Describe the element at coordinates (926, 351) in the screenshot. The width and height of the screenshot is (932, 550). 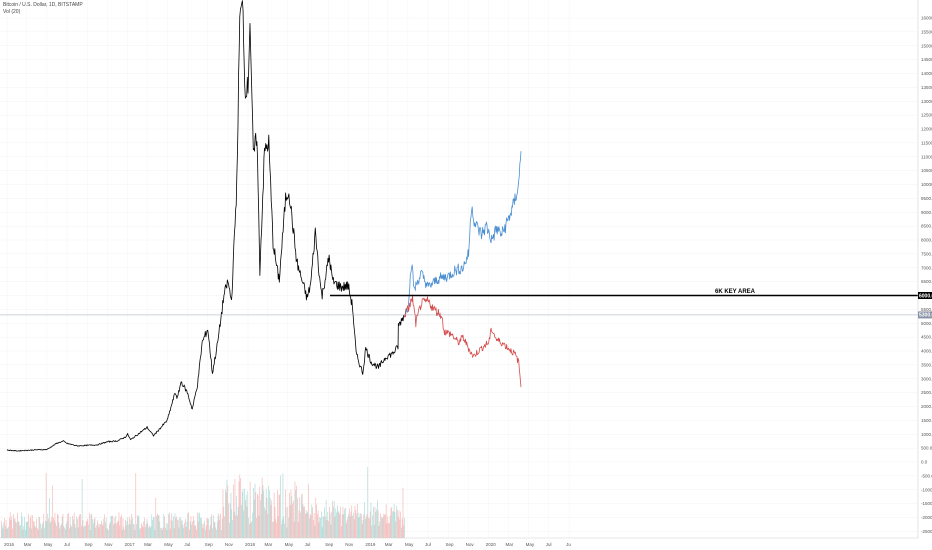
I see `y-tick-label: 4000.0` at that location.